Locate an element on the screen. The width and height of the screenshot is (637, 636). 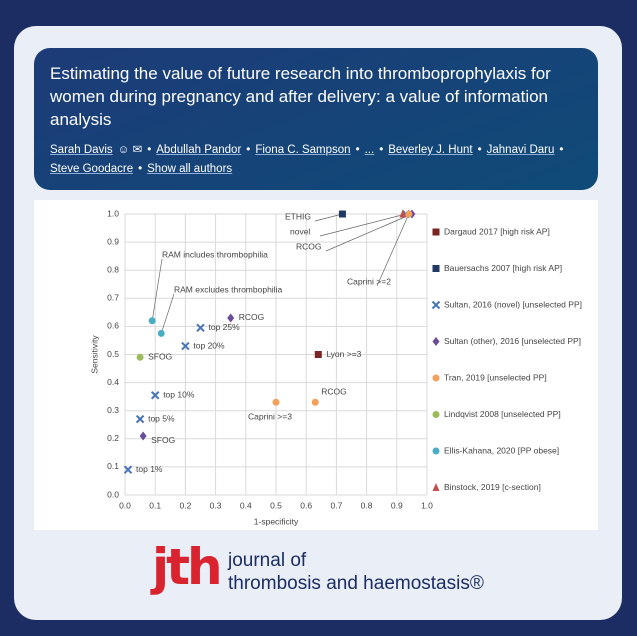
y-tick-label: 0.4 is located at coordinates (113, 382).